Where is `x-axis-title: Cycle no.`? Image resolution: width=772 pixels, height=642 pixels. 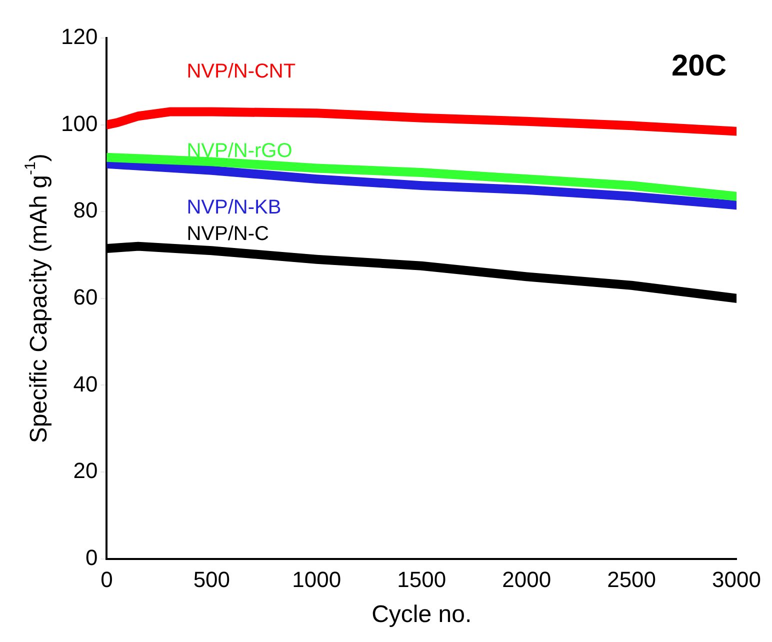 x-axis-title: Cycle no. is located at coordinates (422, 614).